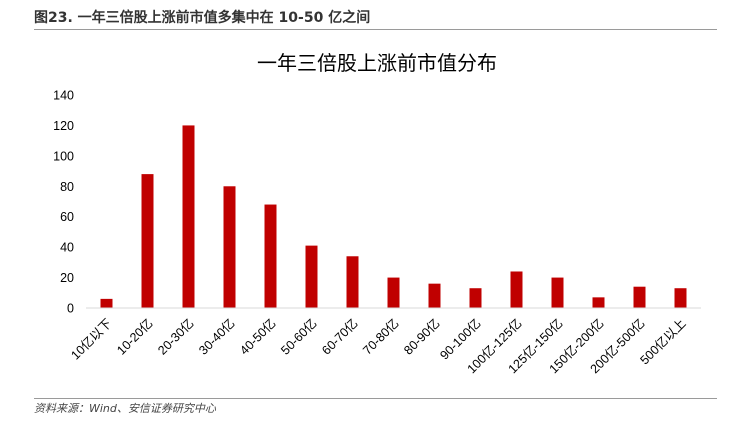 Image resolution: width=736 pixels, height=432 pixels. What do you see at coordinates (91, 339) in the screenshot?
I see `x-tick-label: 10亿以下` at bounding box center [91, 339].